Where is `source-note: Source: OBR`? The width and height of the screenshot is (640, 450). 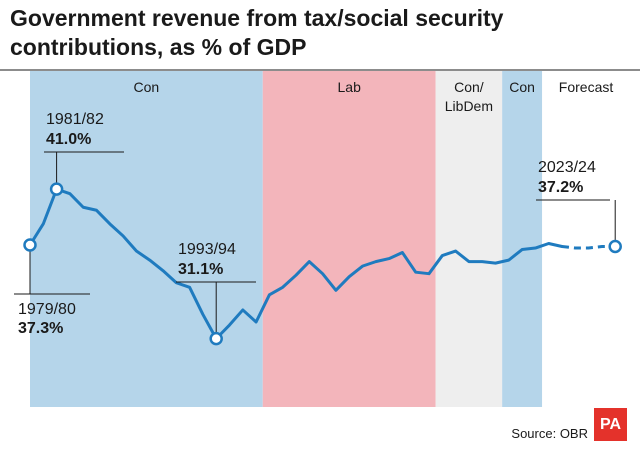 source-note: Source: OBR is located at coordinates (549, 433).